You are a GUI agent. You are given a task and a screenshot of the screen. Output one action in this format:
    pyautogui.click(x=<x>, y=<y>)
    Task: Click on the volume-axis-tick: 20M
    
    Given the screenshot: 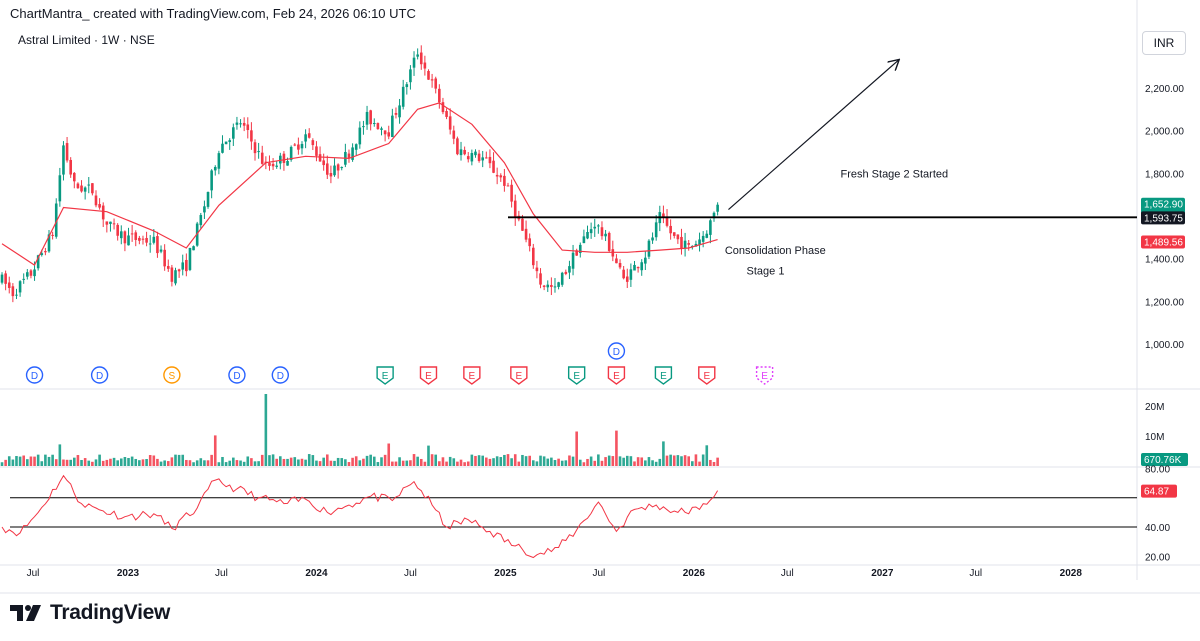 What is the action you would take?
    pyautogui.click(x=1154, y=407)
    